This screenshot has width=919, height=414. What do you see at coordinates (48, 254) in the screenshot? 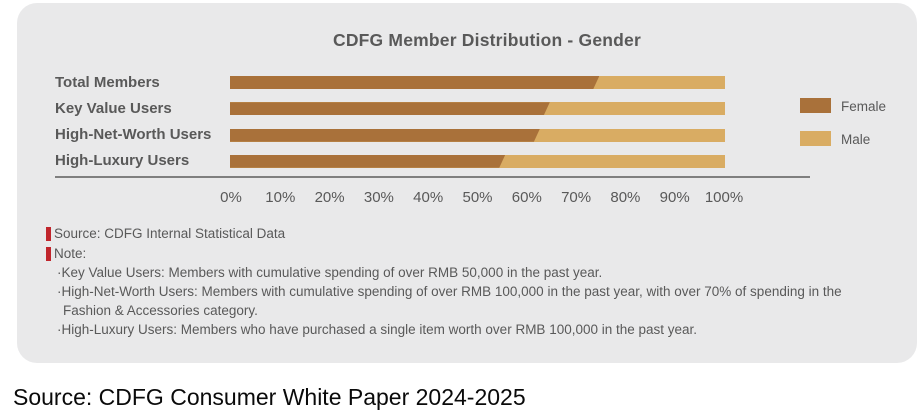
I see `note-marker-bar` at bounding box center [48, 254].